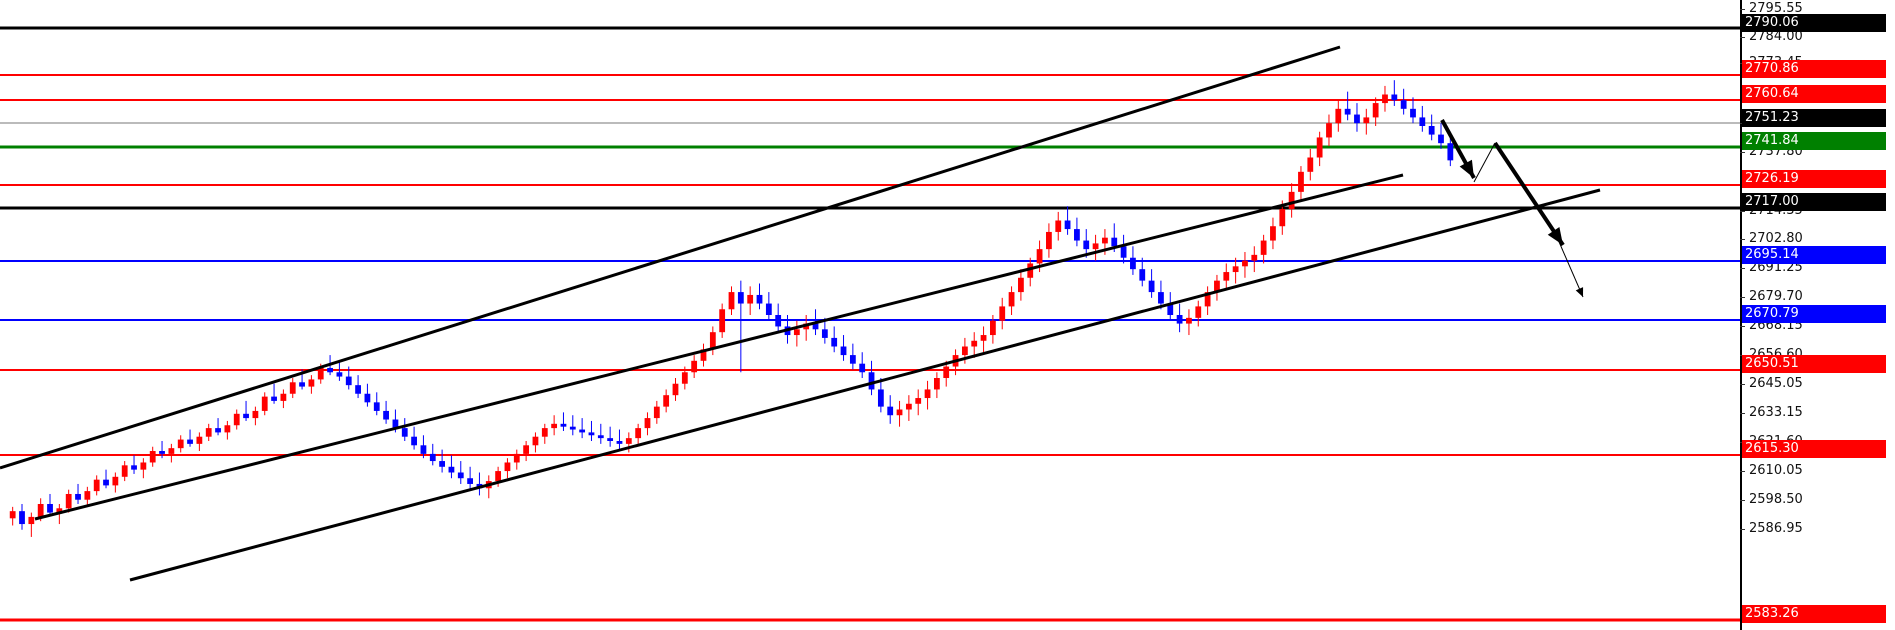  What do you see at coordinates (1814, 69) in the screenshot?
I see `price-level-badge: 2770.86` at bounding box center [1814, 69].